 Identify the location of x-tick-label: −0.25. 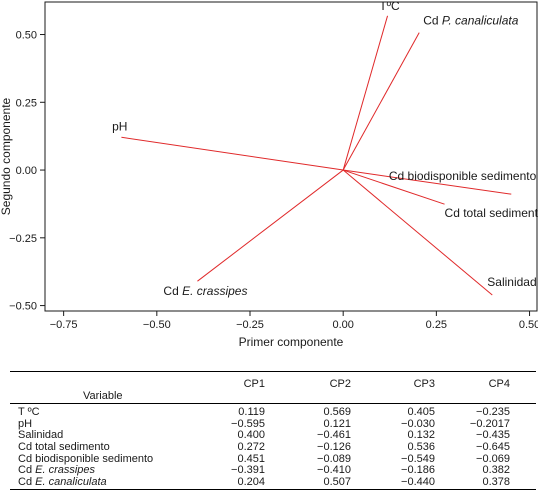
(250, 325).